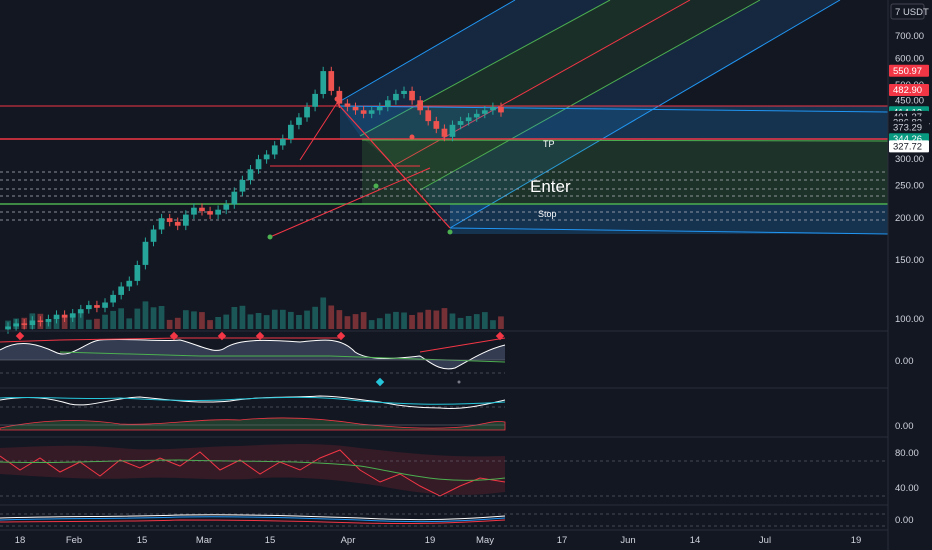  What do you see at coordinates (253, 517) in the screenshot?
I see `pane4-line-white` at bounding box center [253, 517].